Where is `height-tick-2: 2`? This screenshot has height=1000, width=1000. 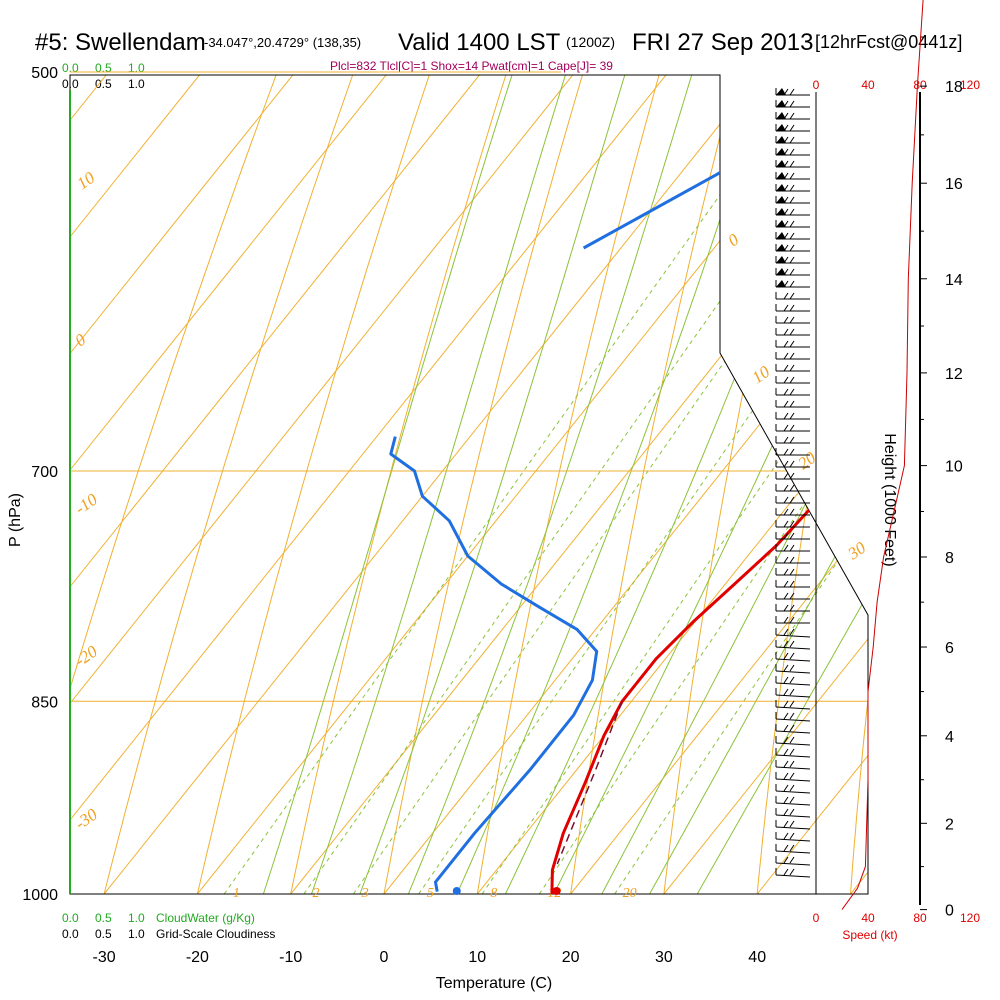
height-tick-2: 2 is located at coordinates (949, 824).